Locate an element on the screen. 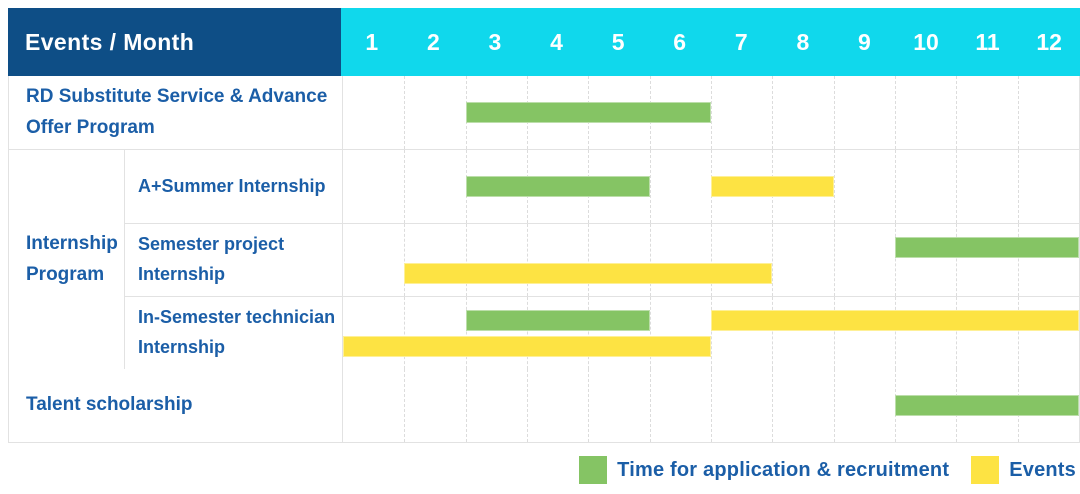  month-header-row: 1 2 3 4 5 6 7 8 9 10 11 12 is located at coordinates (710, 42).